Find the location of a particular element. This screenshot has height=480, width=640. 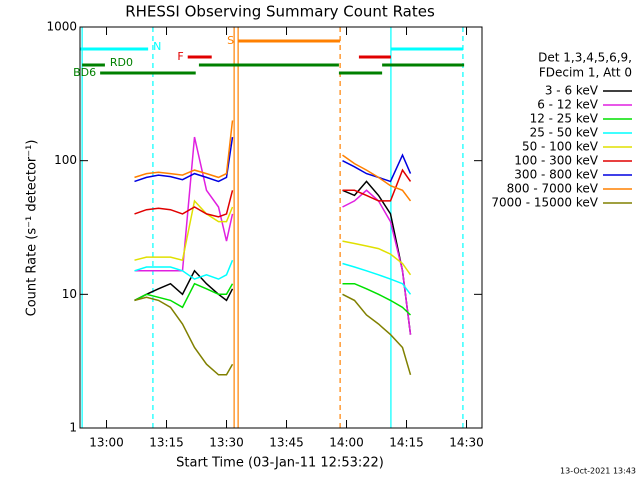

x-tick-label: 13:30 is located at coordinates (226, 443).